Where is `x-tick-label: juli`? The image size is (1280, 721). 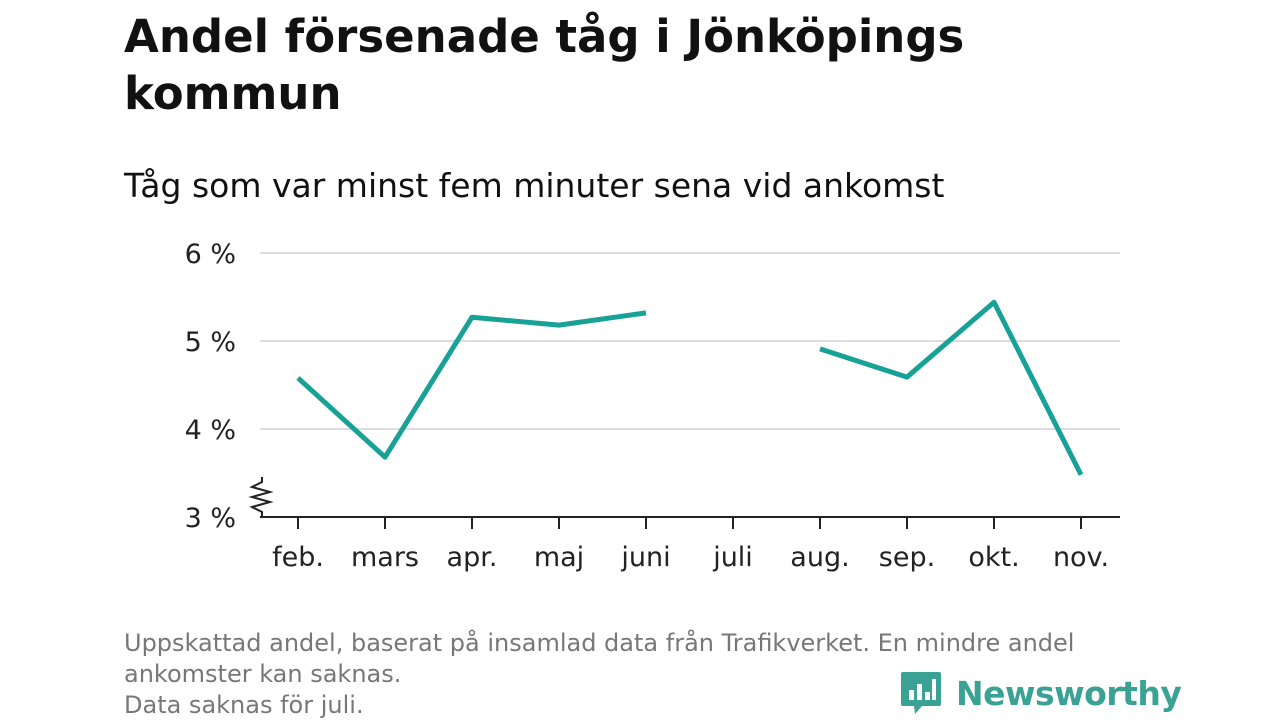
x-tick-label: juli is located at coordinates (732, 557).